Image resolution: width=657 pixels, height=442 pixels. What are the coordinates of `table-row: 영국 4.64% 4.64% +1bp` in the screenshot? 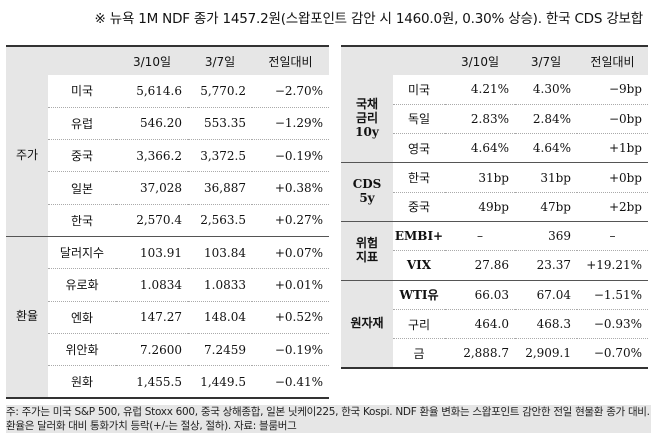 It's located at (494, 148).